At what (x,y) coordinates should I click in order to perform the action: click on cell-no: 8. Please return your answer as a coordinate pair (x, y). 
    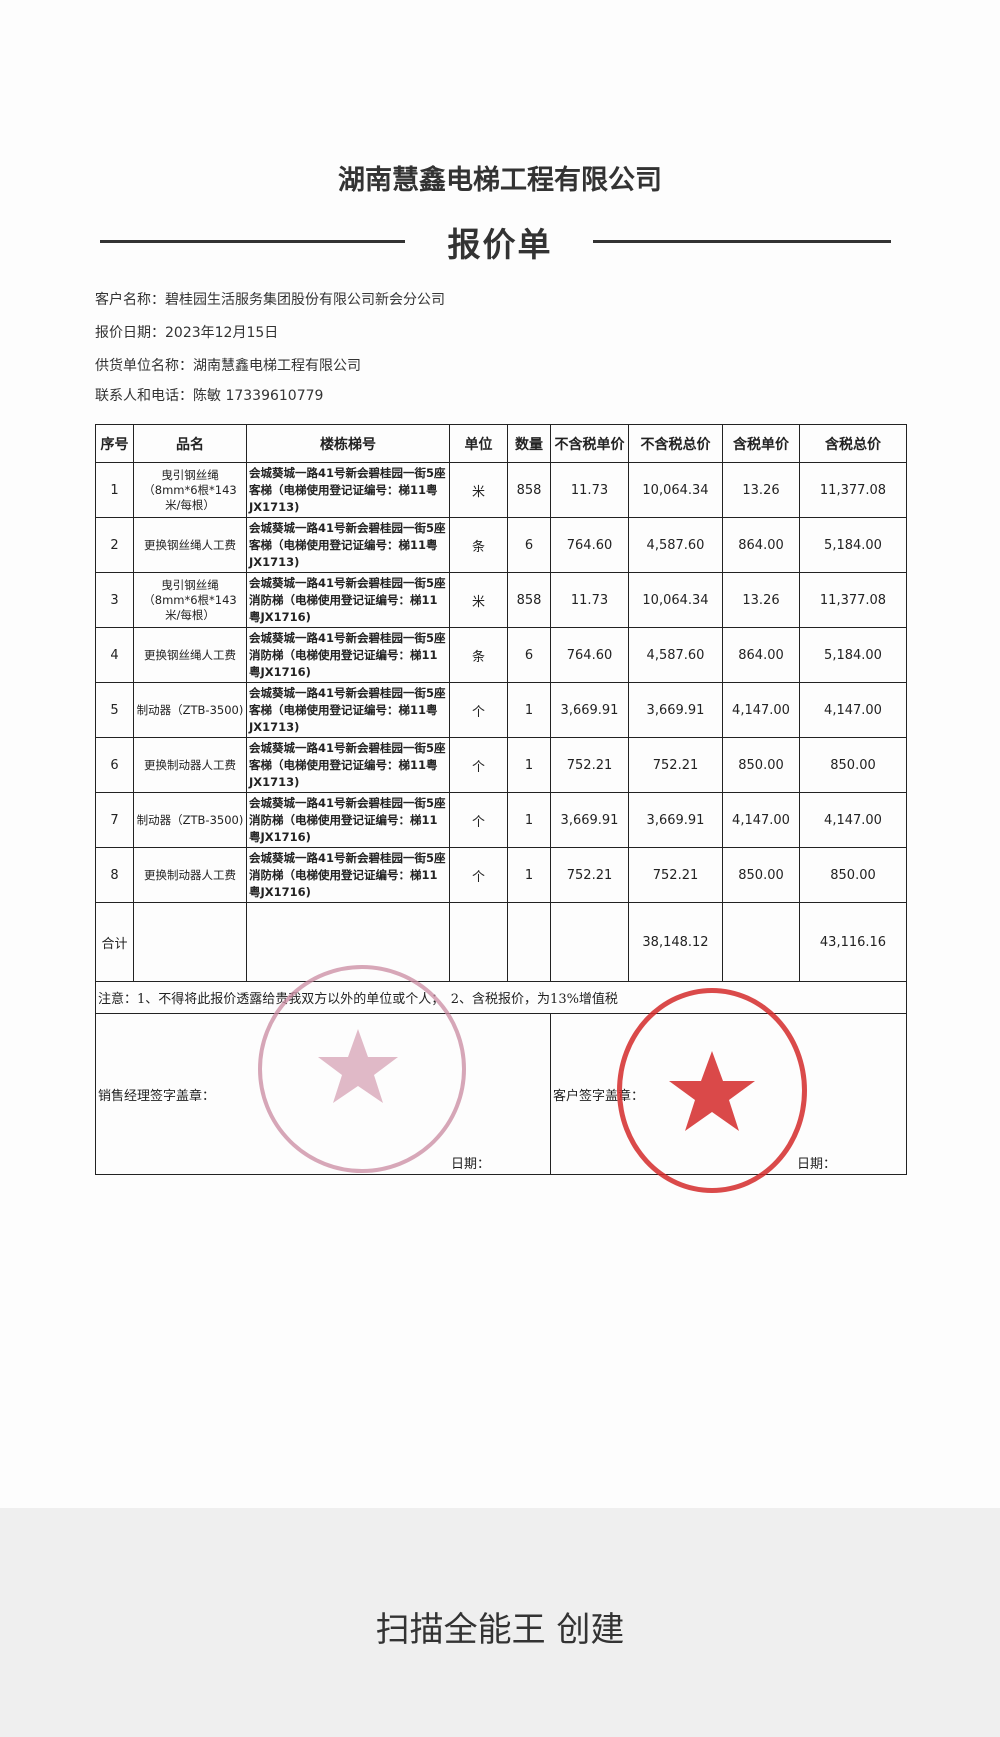
    Looking at the image, I should click on (114, 875).